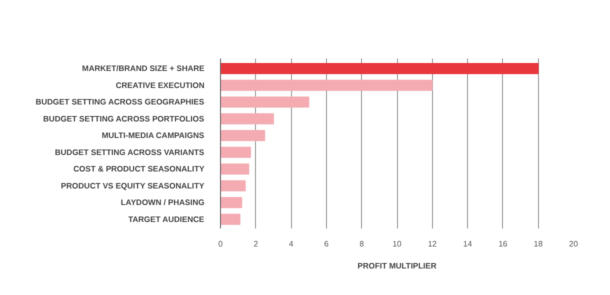 This screenshot has height=295, width=610. I want to click on y-tick-label: CREATIVE EXECUTION, so click(160, 85).